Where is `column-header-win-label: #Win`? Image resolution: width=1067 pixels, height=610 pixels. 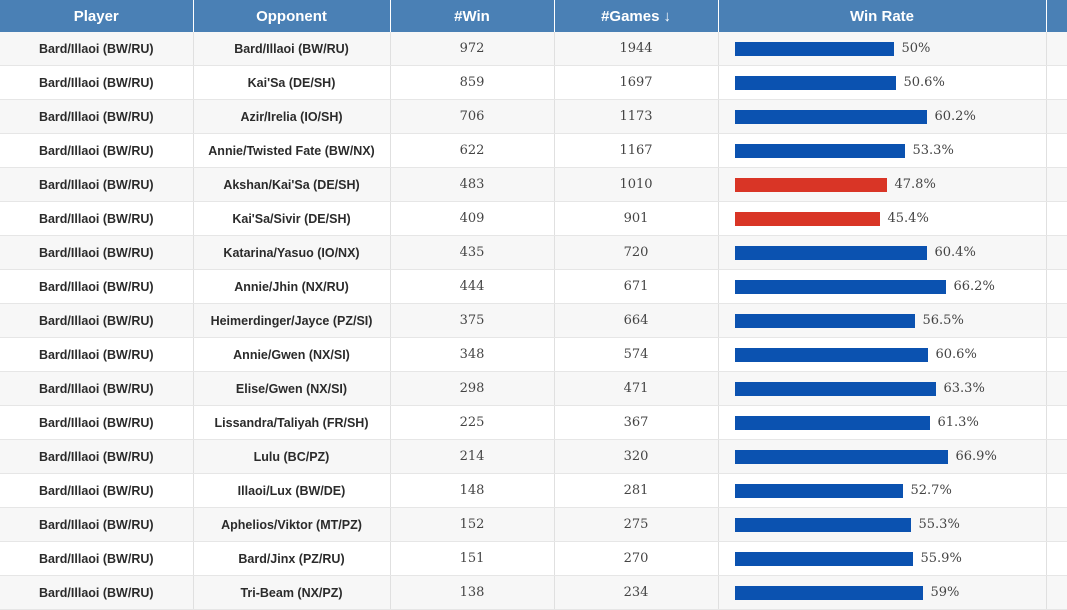 column-header-win-label: #Win is located at coordinates (472, 16).